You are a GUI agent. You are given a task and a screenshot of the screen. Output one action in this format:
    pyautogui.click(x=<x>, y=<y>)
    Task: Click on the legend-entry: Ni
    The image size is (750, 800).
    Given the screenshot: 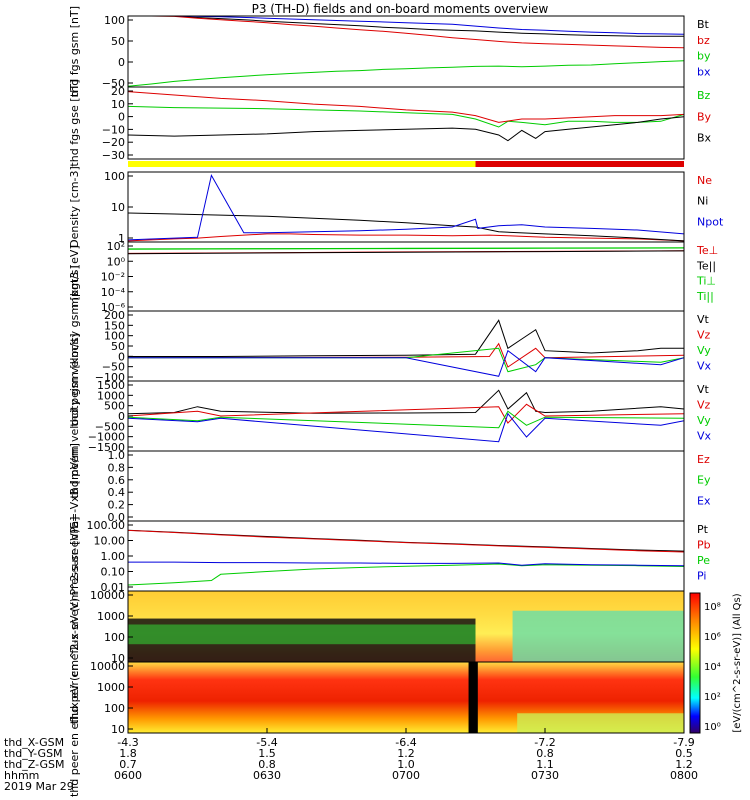 What is the action you would take?
    pyautogui.click(x=702, y=201)
    